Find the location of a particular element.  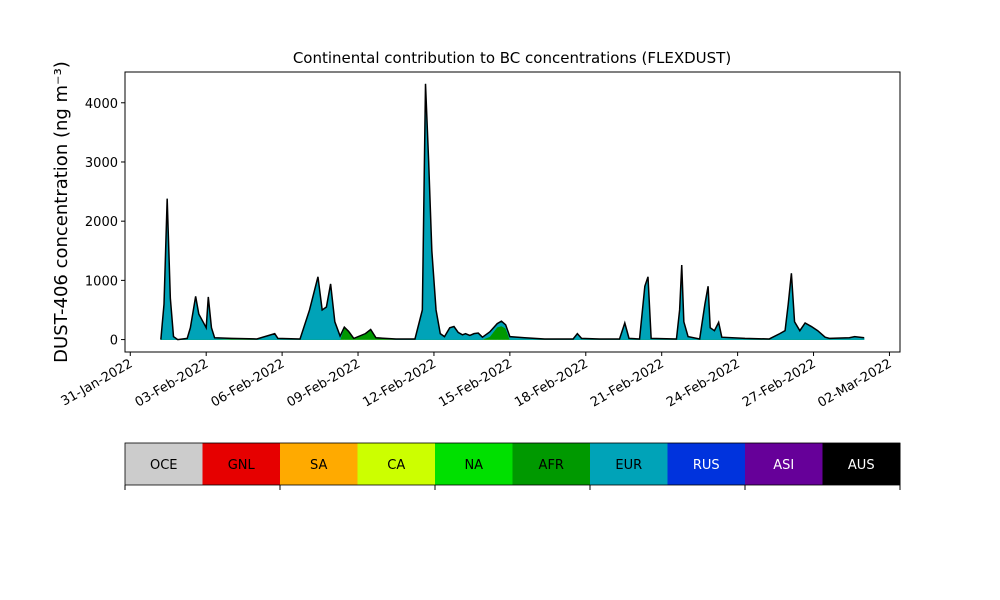

colorbar-label: CA is located at coordinates (396, 465).